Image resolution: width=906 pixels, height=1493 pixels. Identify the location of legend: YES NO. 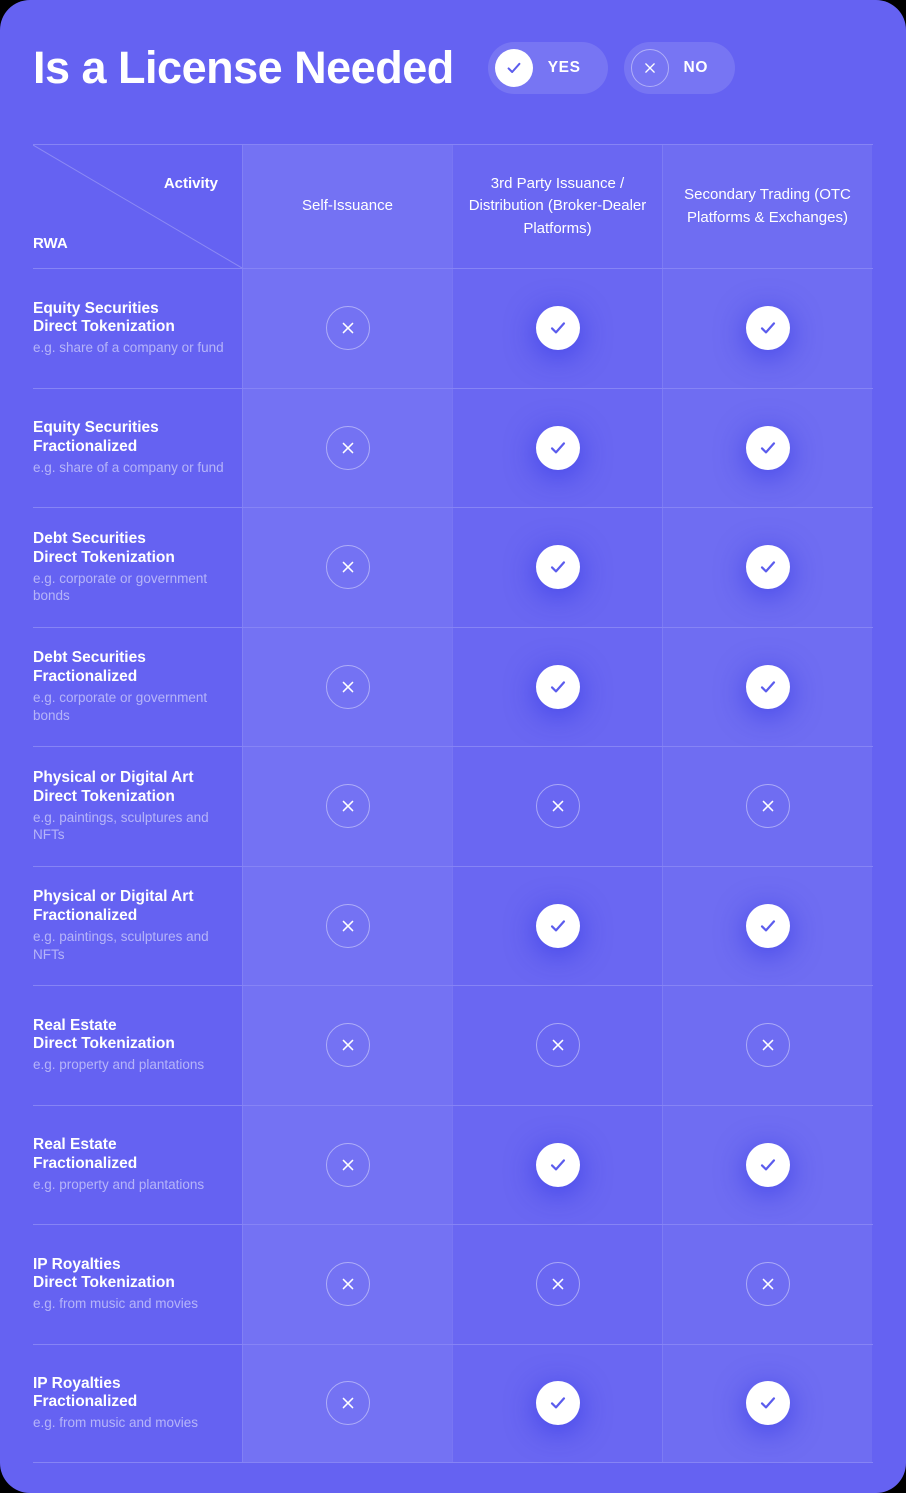
(611, 68).